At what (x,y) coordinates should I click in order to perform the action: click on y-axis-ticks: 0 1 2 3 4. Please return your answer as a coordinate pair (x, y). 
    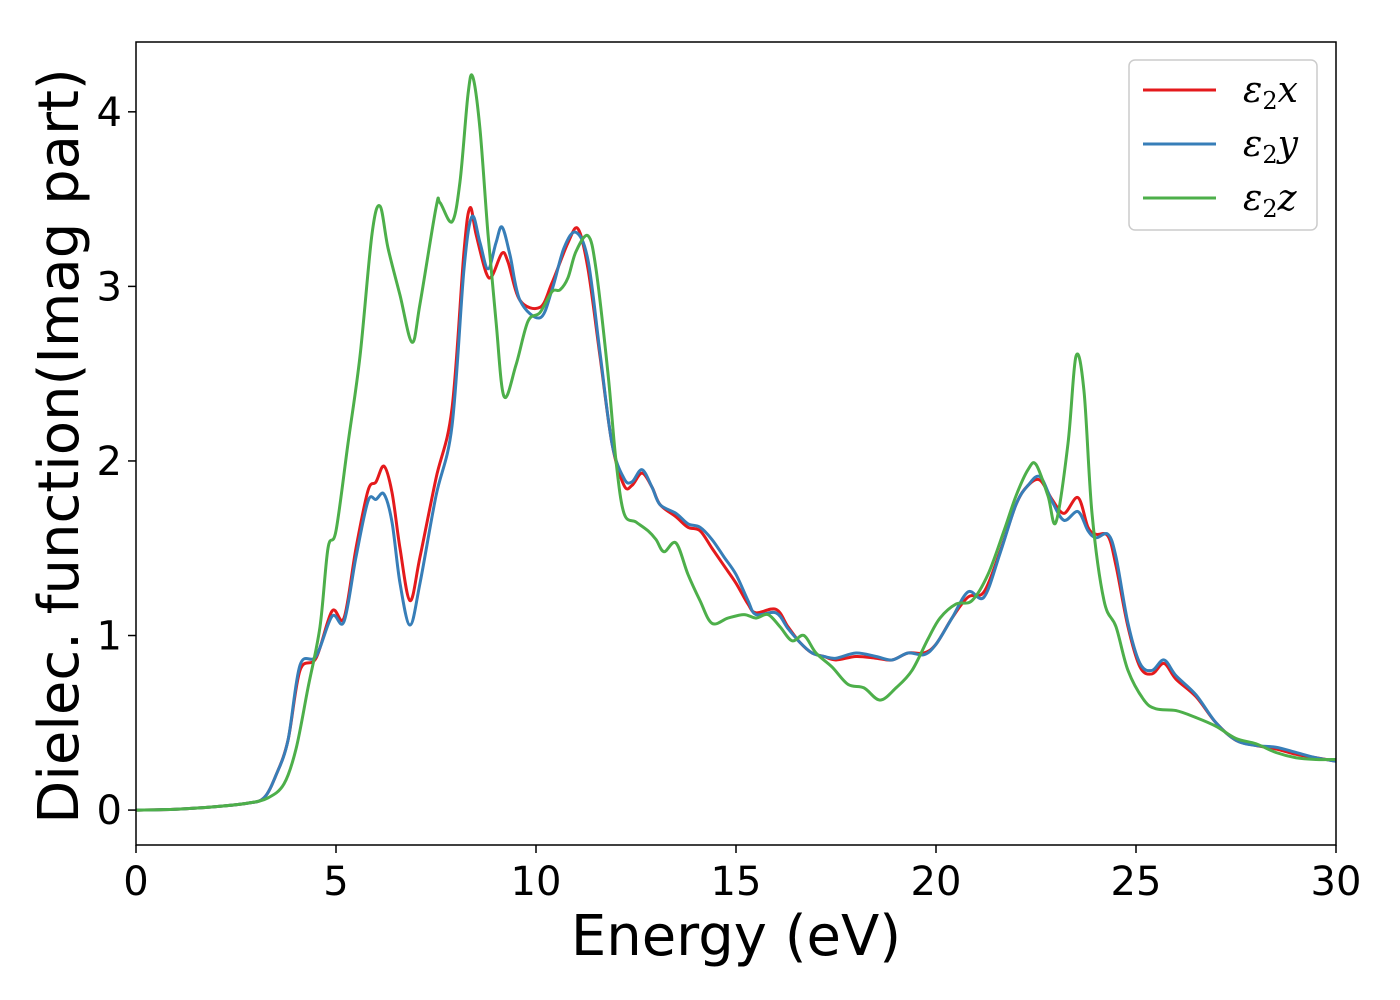
    Looking at the image, I should click on (116, 462).